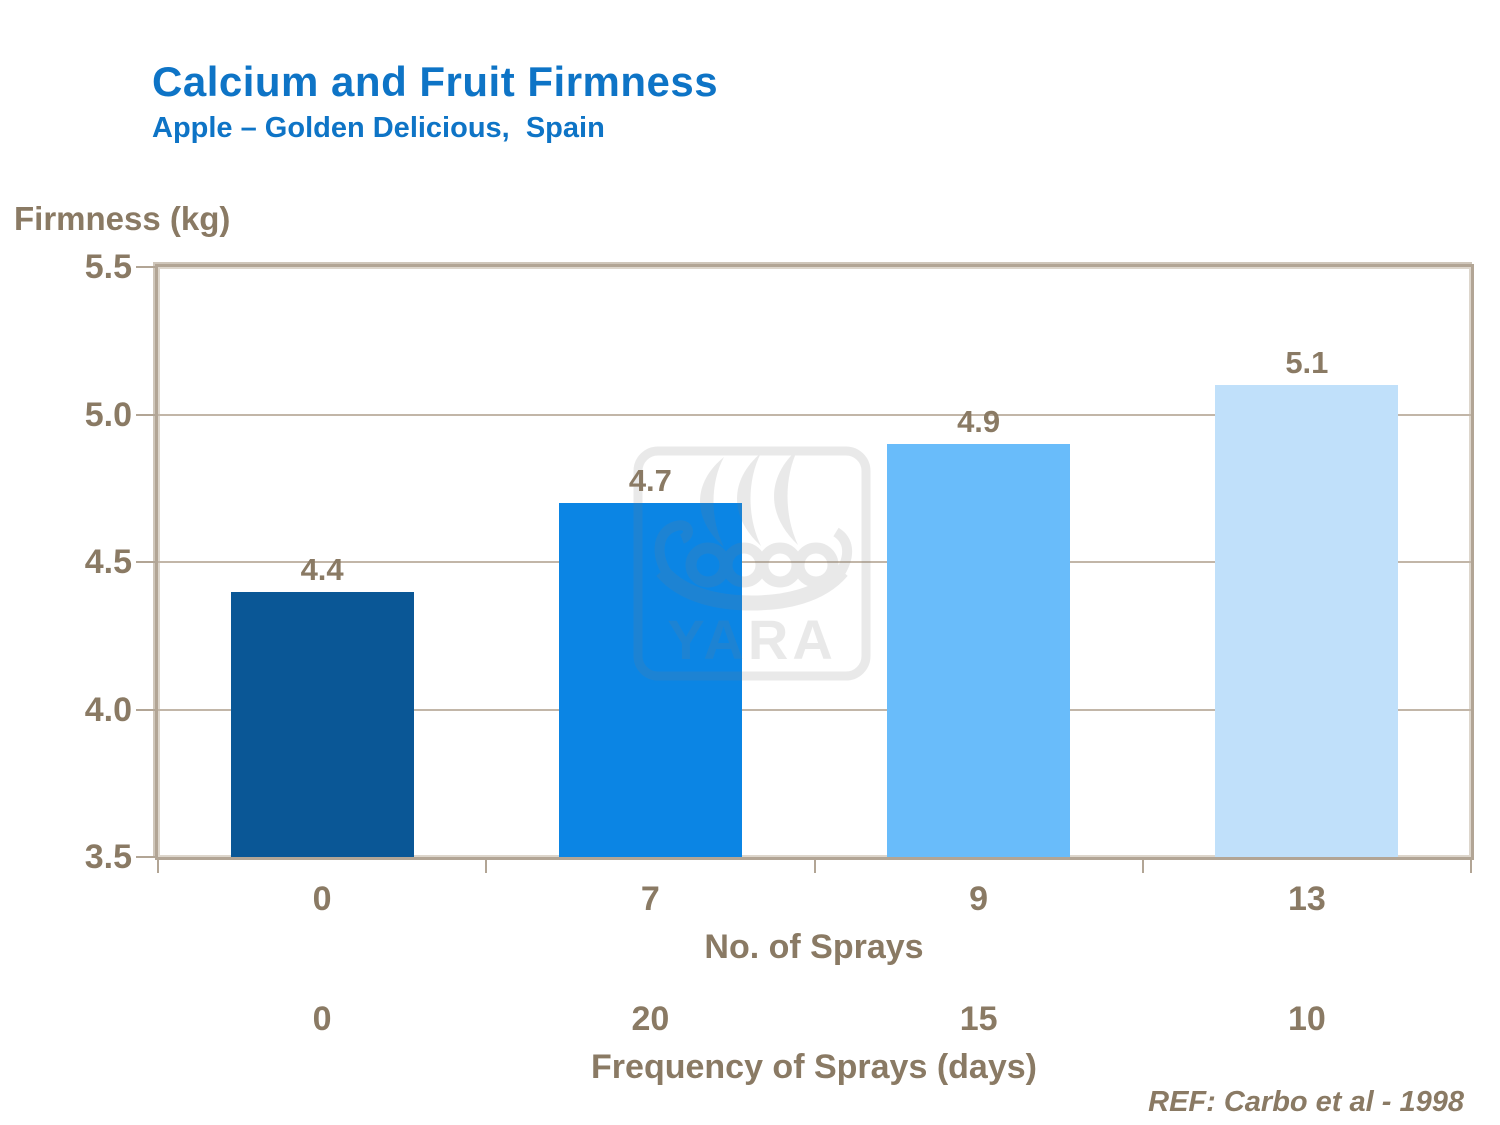 This screenshot has height=1125, width=1500. I want to click on x-category-label-7: 7, so click(650, 899).